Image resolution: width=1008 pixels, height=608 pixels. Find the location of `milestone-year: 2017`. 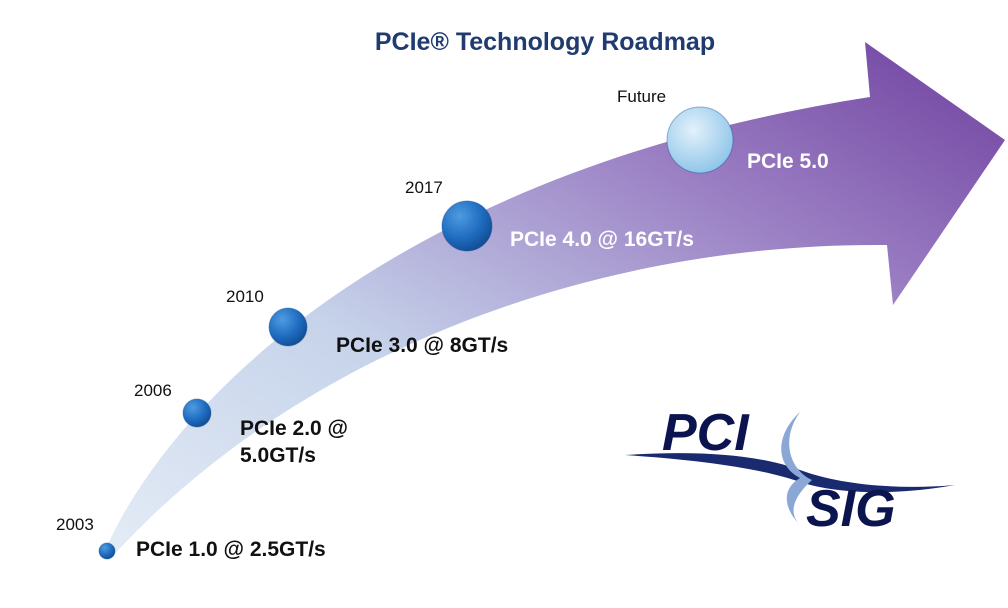

milestone-year: 2017 is located at coordinates (424, 187).